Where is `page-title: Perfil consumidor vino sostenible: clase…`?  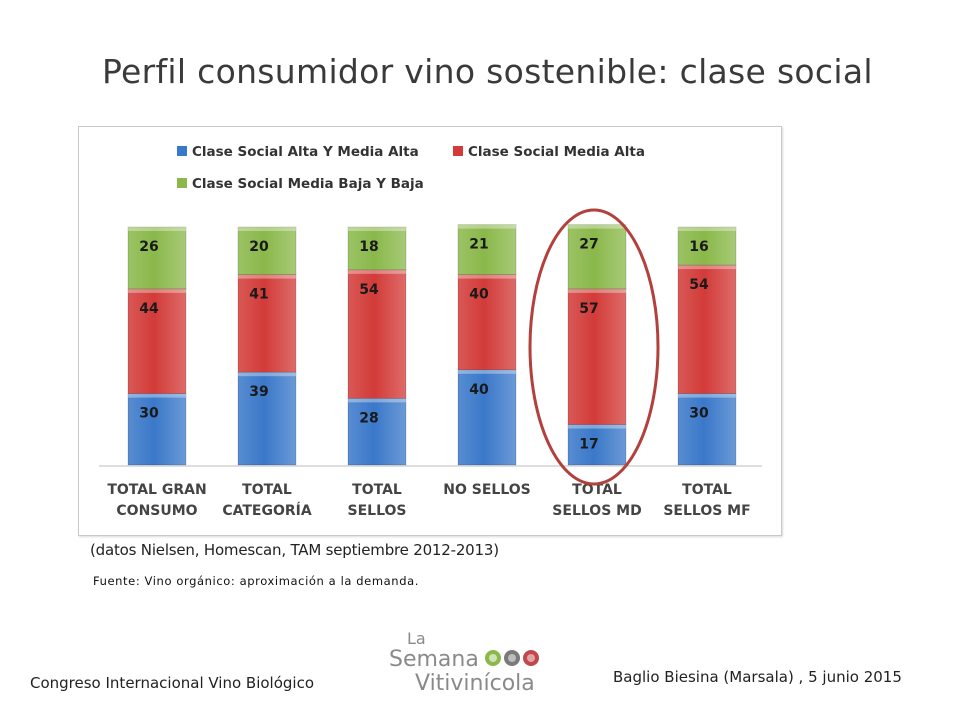
page-title: Perfil consumidor vino sostenible: clase… is located at coordinates (487, 71).